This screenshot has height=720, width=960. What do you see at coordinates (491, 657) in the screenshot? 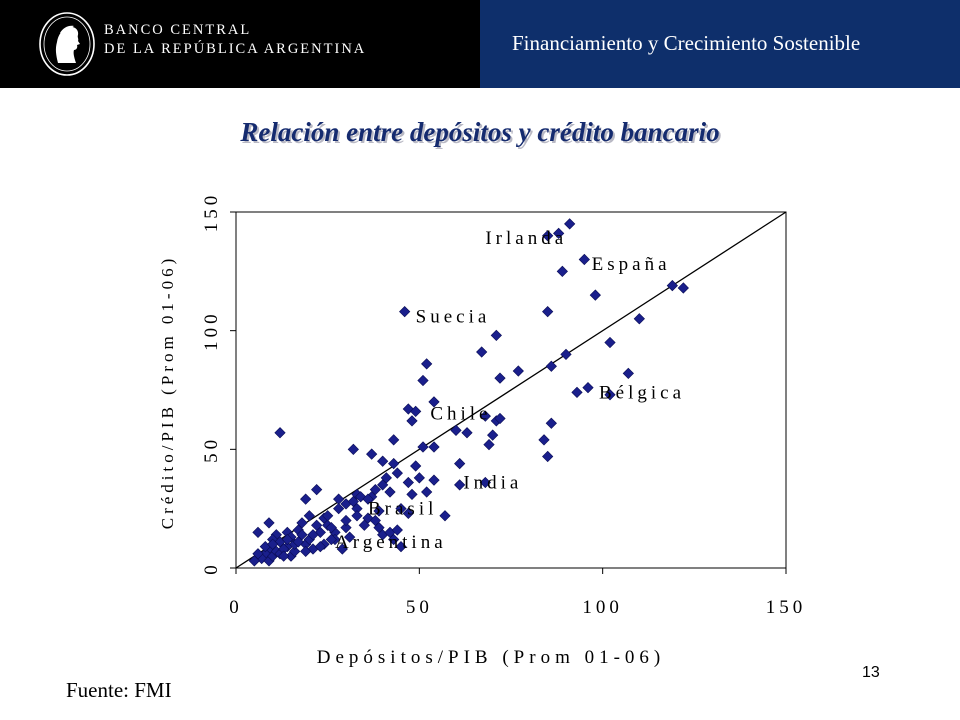
I see `x-axis-title: Depósitos/PIB (Prom 01-06)` at bounding box center [491, 657].